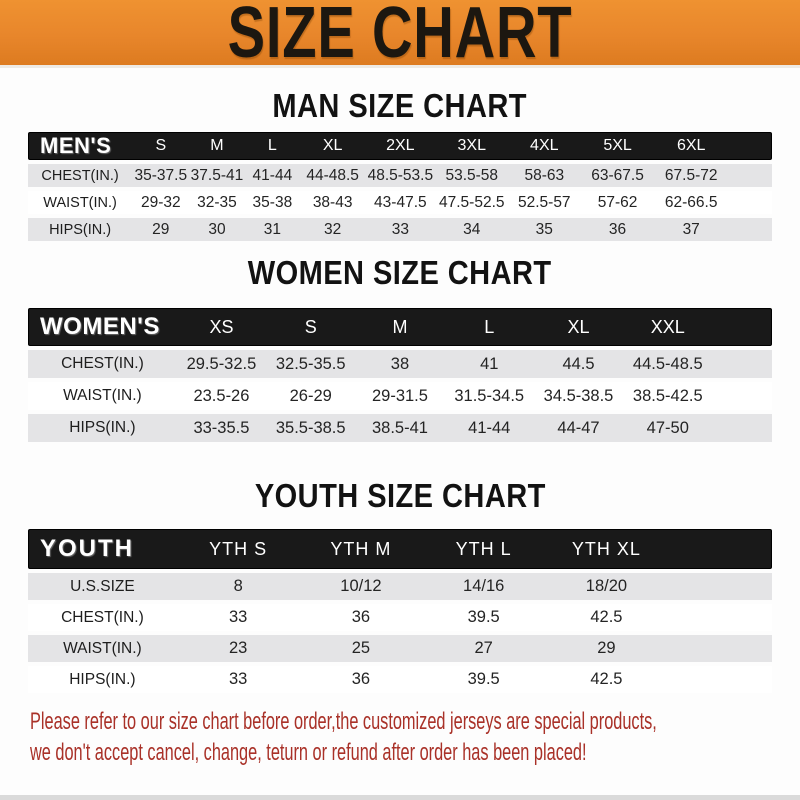  I want to click on size-value: 57-62, so click(617, 202).